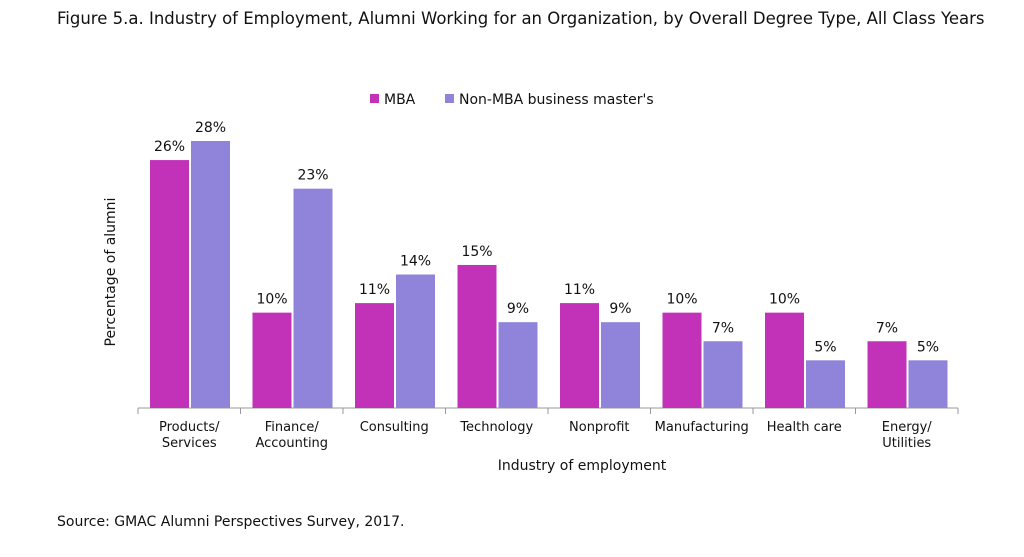  What do you see at coordinates (804, 427) in the screenshot?
I see `x-tick-label: Health care` at bounding box center [804, 427].